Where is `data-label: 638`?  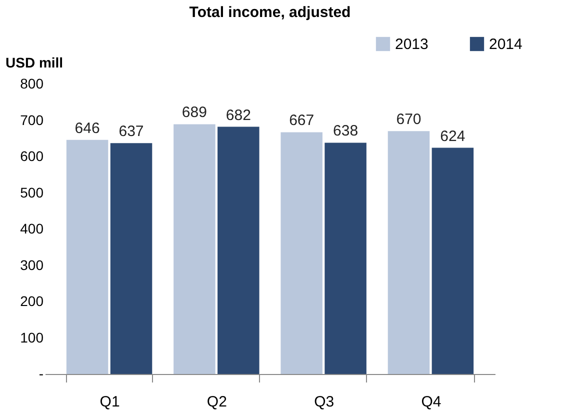
data-label: 638 is located at coordinates (345, 131).